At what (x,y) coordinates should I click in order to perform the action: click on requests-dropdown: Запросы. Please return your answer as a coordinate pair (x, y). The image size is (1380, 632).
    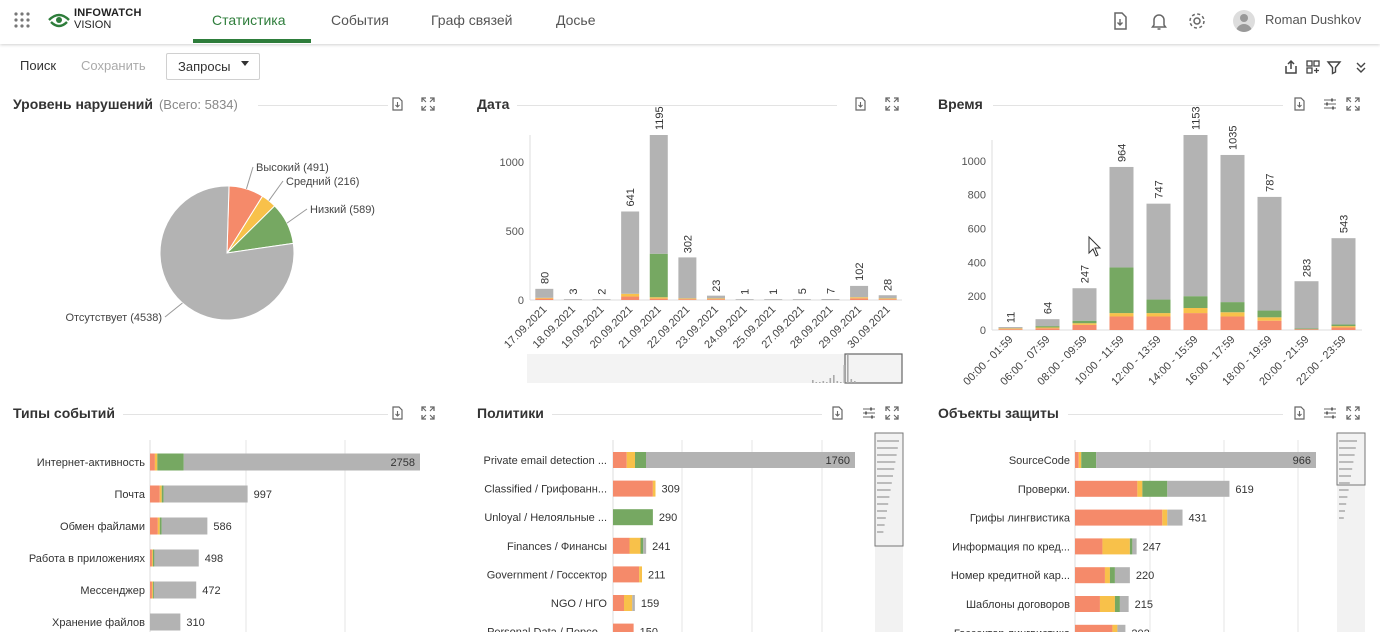
    Looking at the image, I should click on (213, 66).